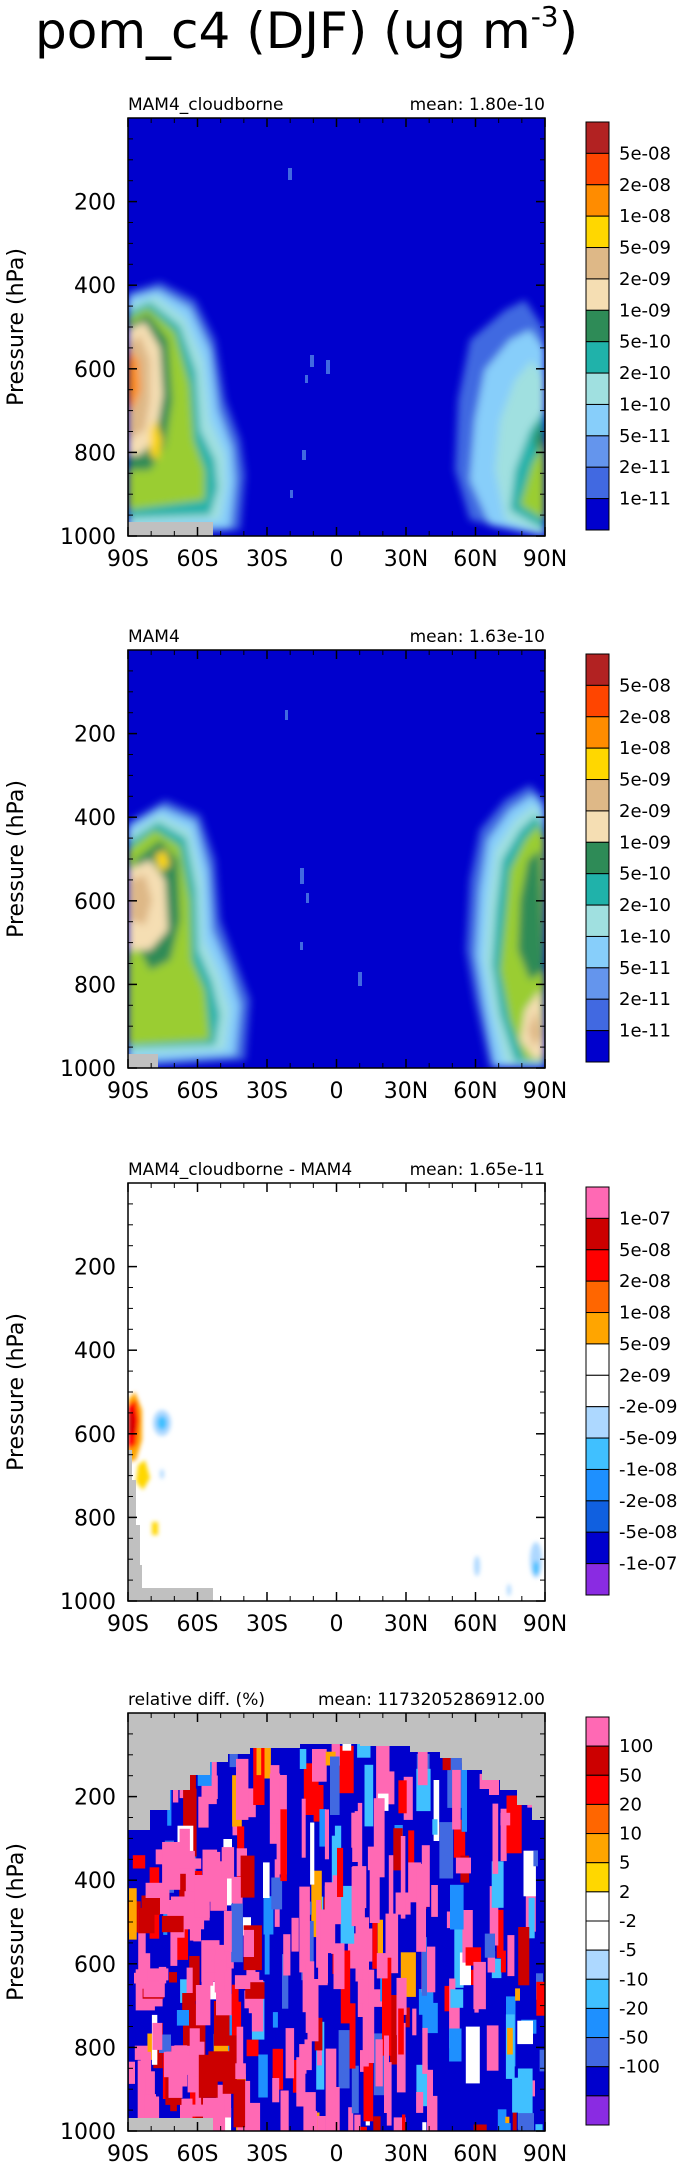 The image size is (699, 2175). What do you see at coordinates (636, 1746) in the screenshot?
I see `colorbar-label: 100` at bounding box center [636, 1746].